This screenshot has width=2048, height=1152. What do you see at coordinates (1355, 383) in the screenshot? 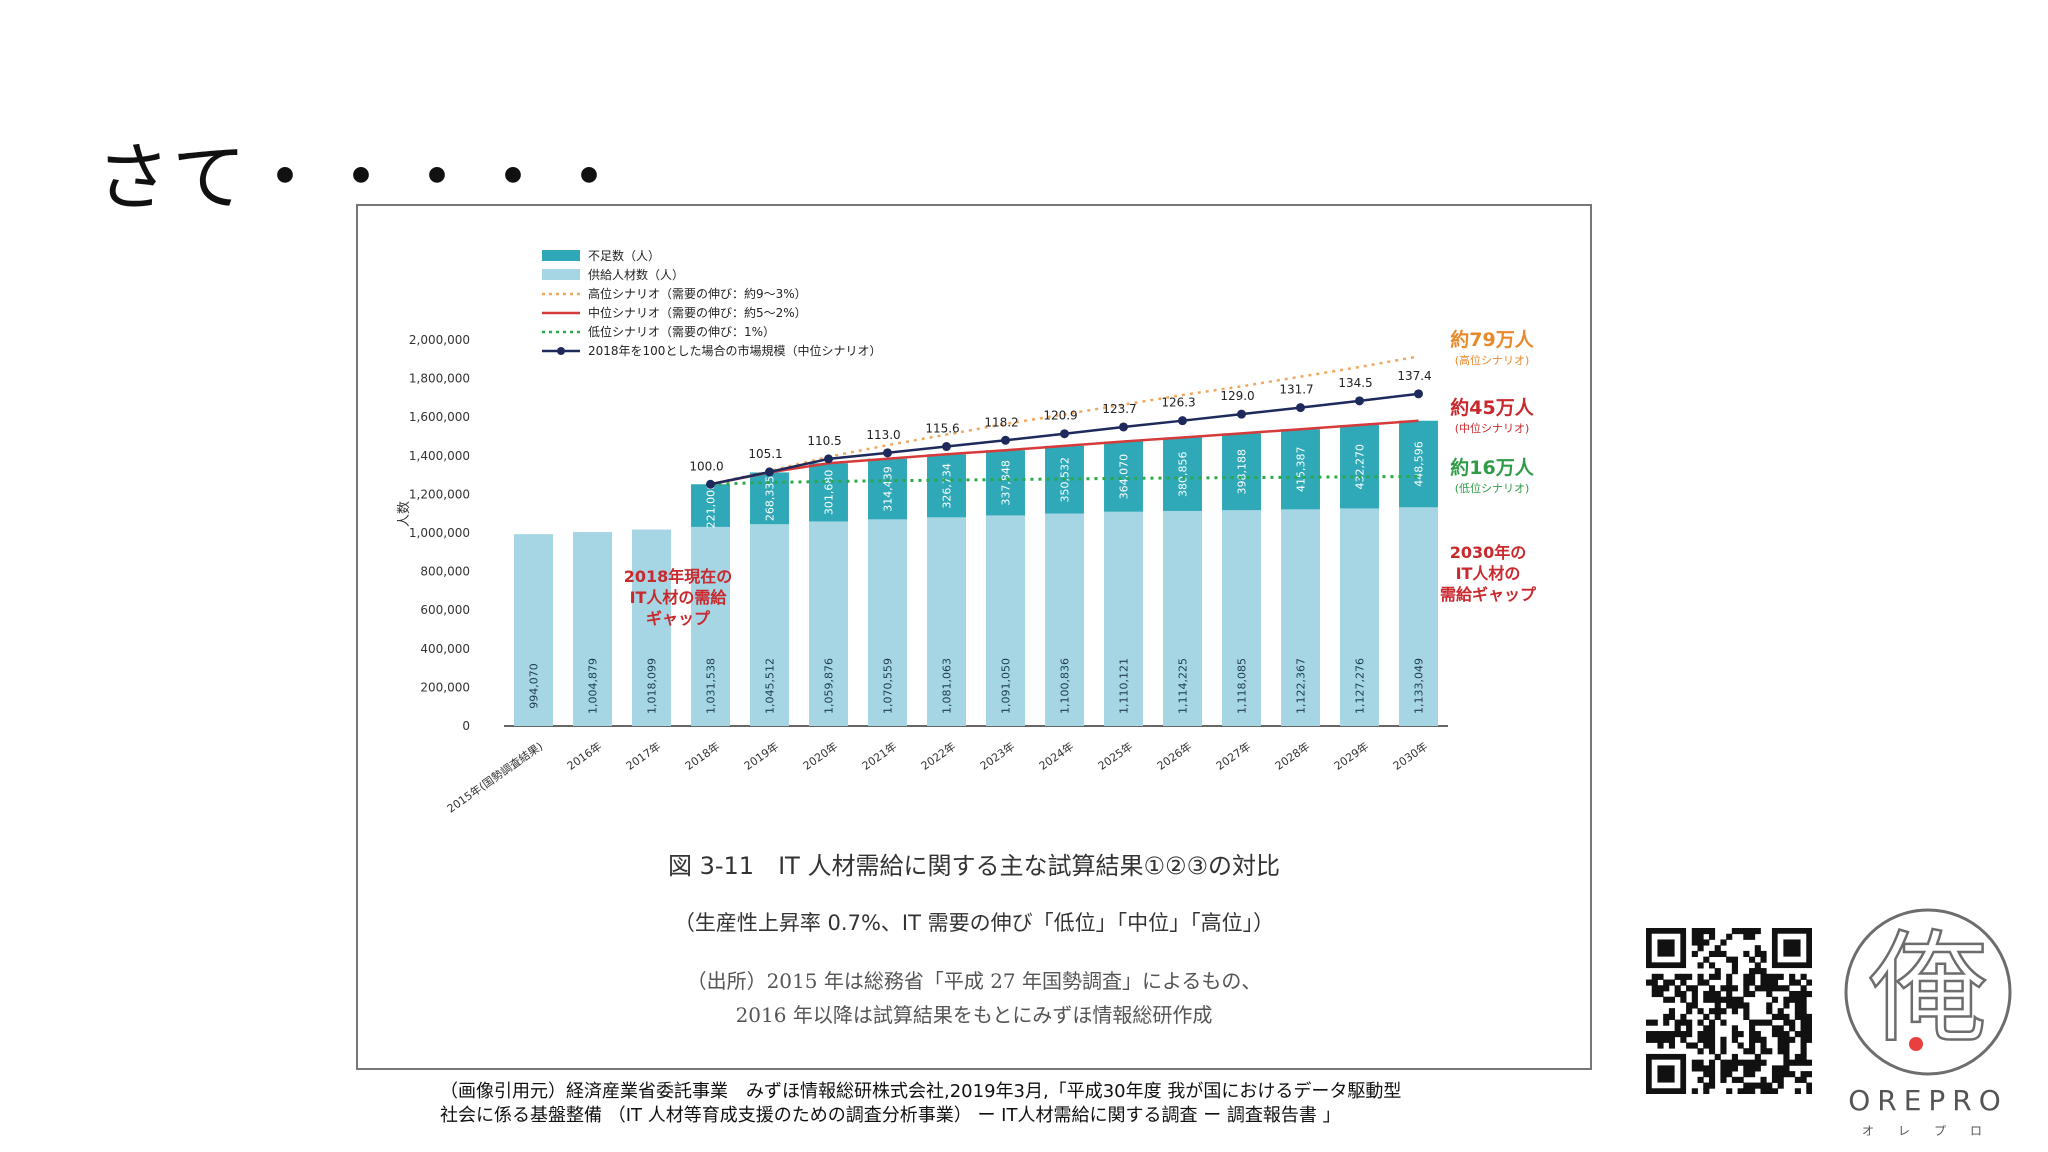
I see `series-index-label: 134.5` at bounding box center [1355, 383].